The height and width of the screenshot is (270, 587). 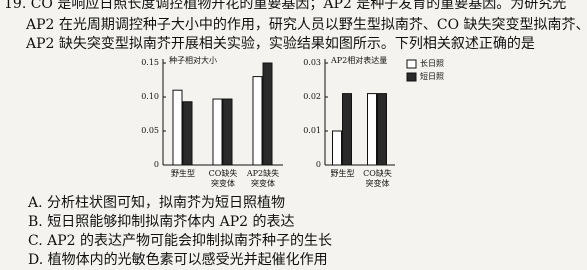 I want to click on y-tick-label: 0.03, so click(x=312, y=62).